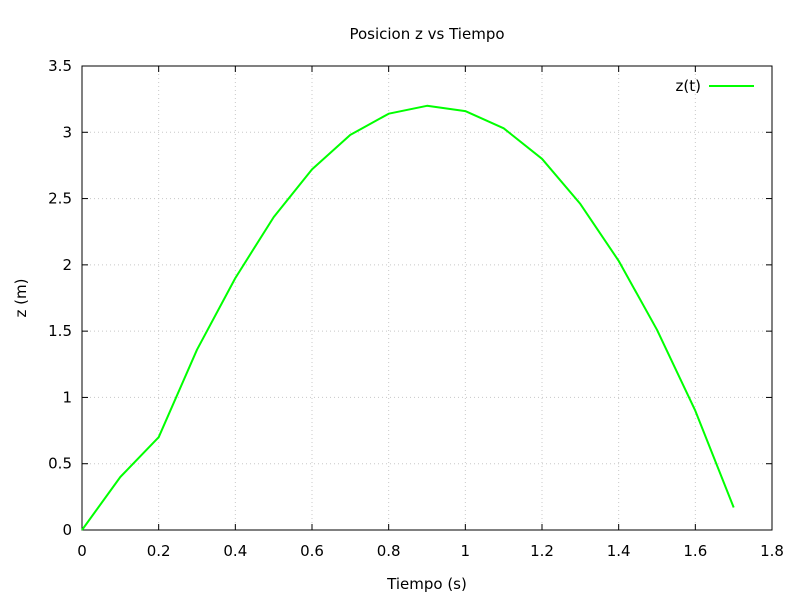 Image resolution: width=800 pixels, height=600 pixels. What do you see at coordinates (21, 298) in the screenshot?
I see `y-axis-label: z (m)` at bounding box center [21, 298].